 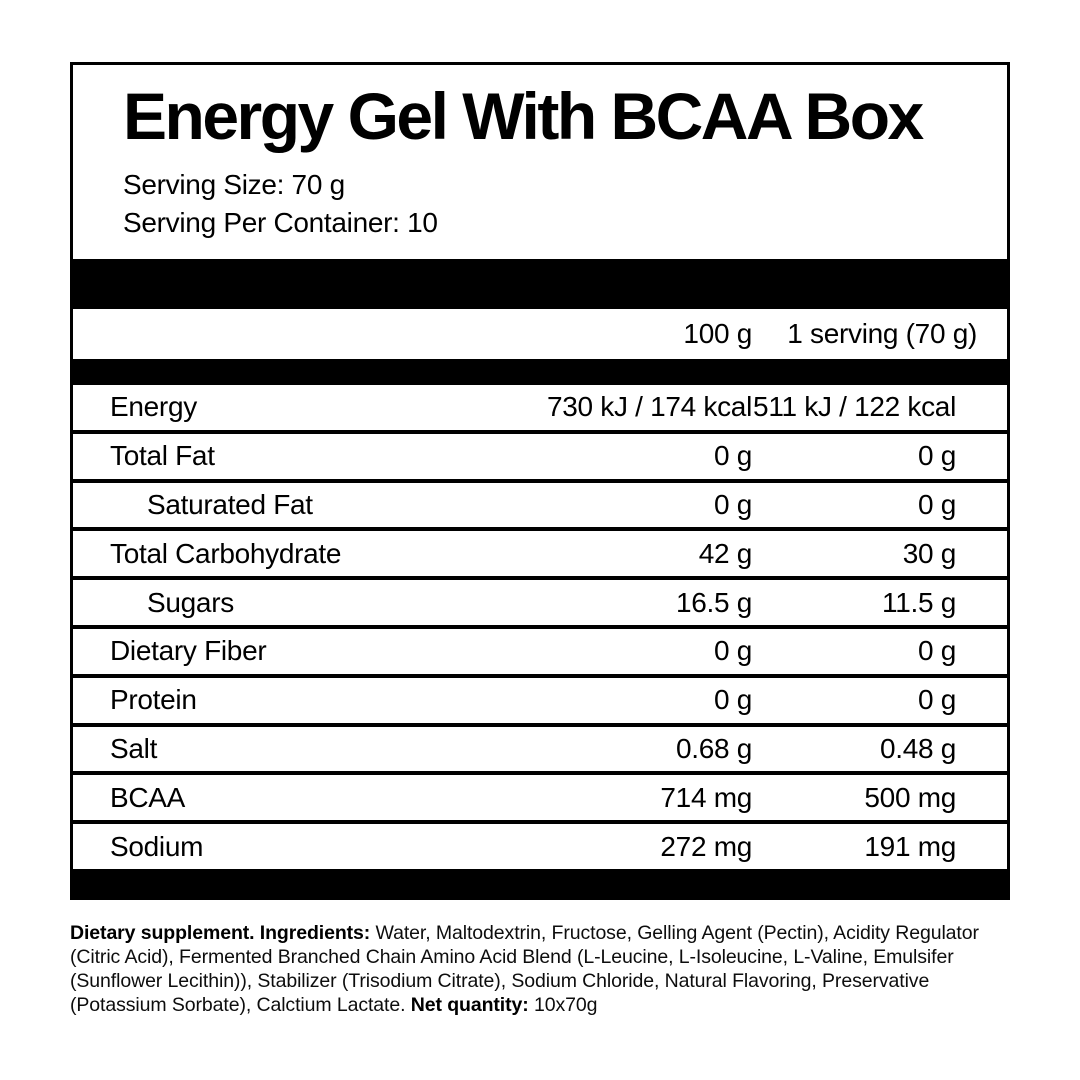 I want to click on table-row-saturated-fat: Saturated Fat 0 g 0 g, so click(x=540, y=503).